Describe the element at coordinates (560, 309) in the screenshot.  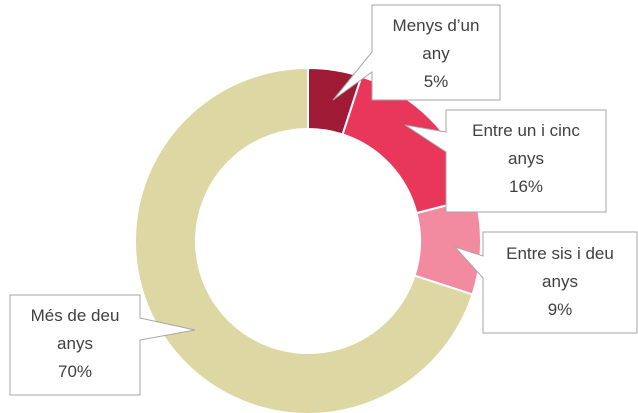
I see `label-value: 9%` at that location.